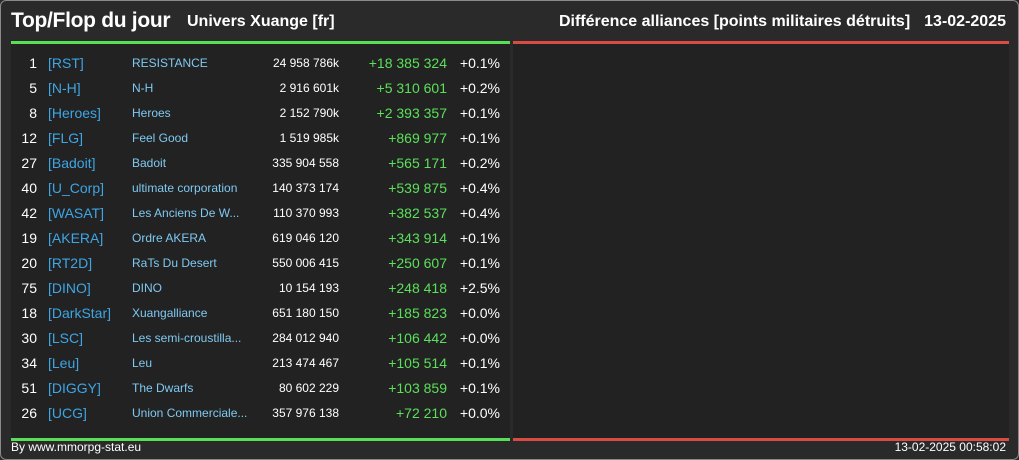 This screenshot has width=1019, height=460. What do you see at coordinates (309, 88) in the screenshot?
I see `points-cell: 2 916 601k` at bounding box center [309, 88].